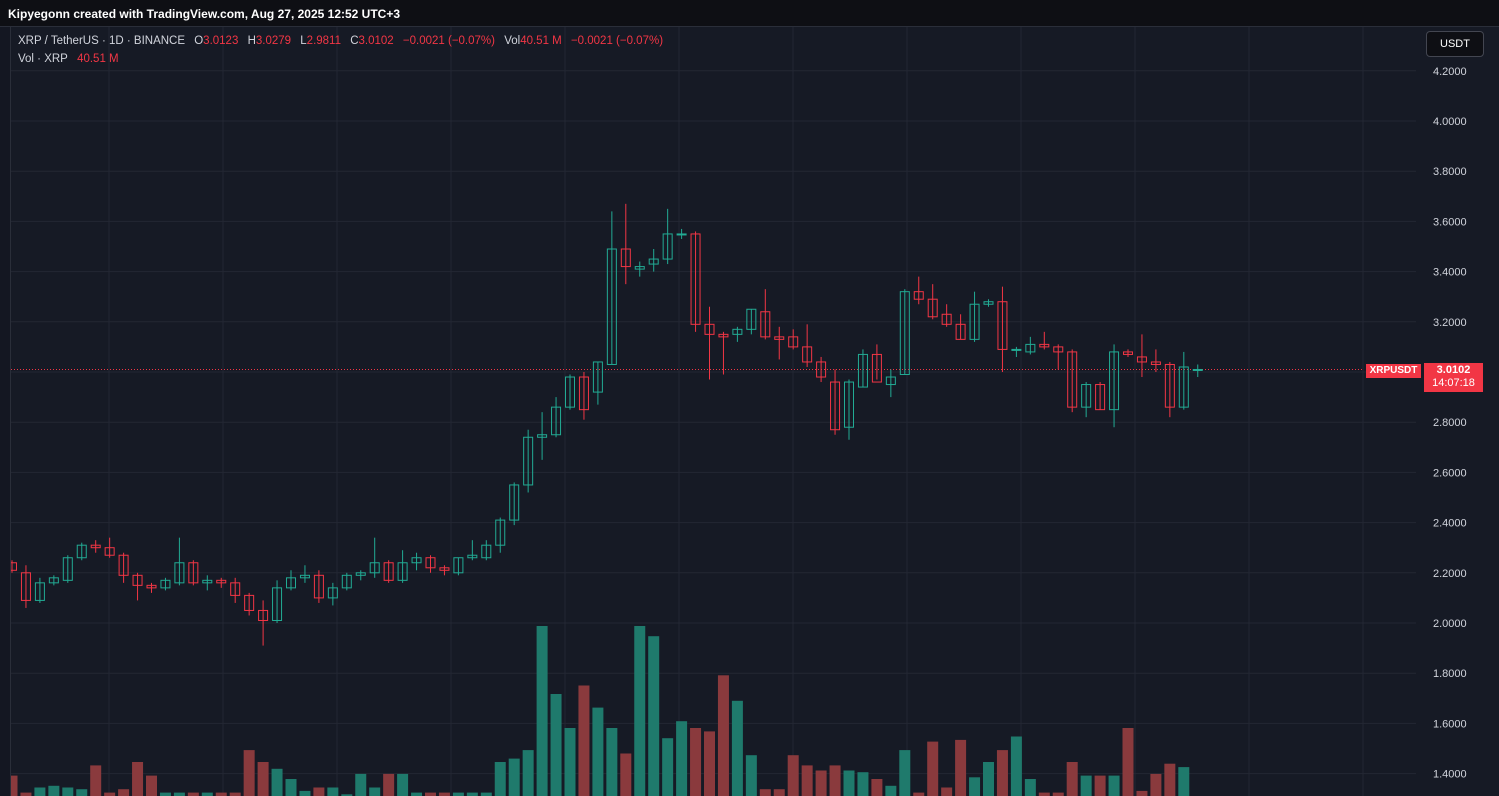  Describe the element at coordinates (98, 59) in the screenshot. I see `volume-indicator-value: 40.51 M` at that location.